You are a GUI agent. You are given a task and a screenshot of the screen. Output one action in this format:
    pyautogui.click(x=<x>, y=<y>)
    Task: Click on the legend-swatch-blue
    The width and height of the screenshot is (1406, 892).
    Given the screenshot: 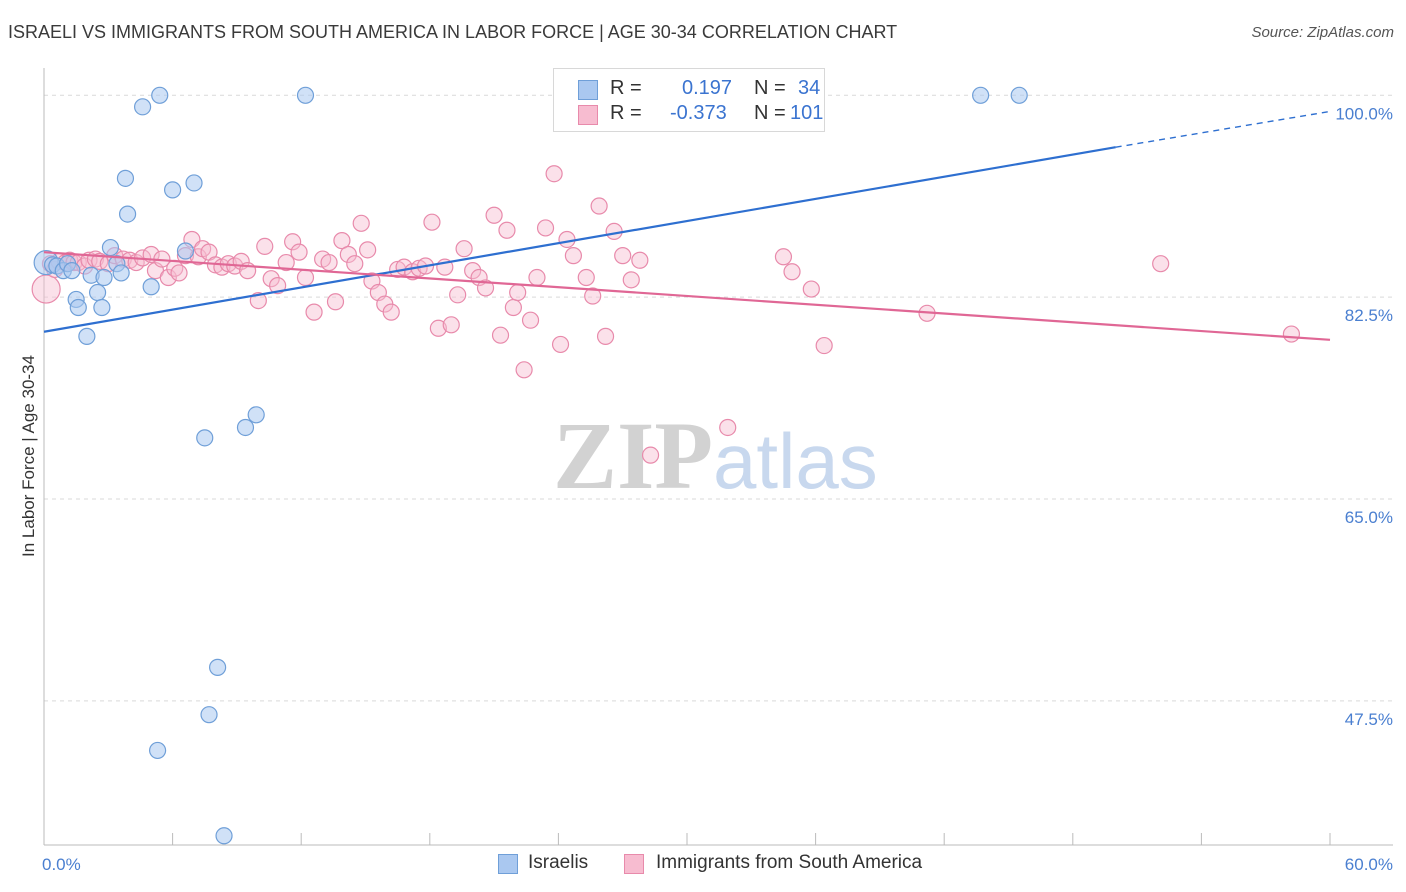 What is the action you would take?
    pyautogui.click(x=588, y=90)
    